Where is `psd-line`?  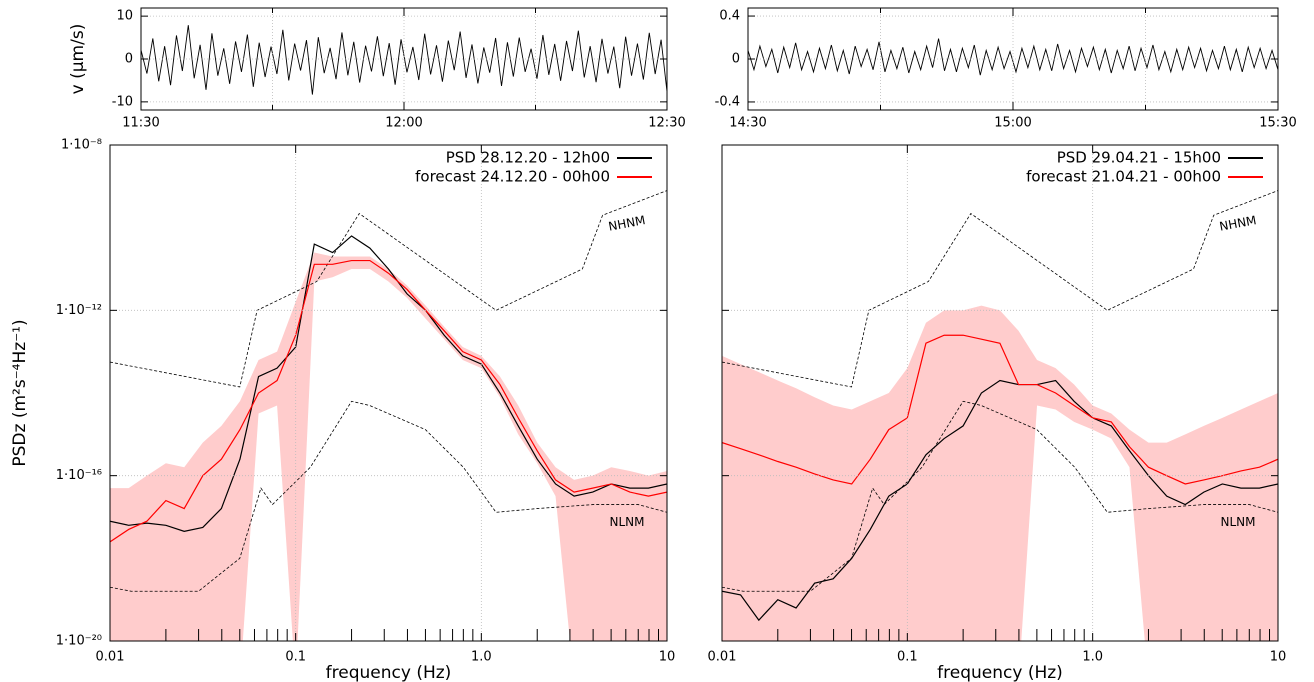 psd-line is located at coordinates (1000, 409).